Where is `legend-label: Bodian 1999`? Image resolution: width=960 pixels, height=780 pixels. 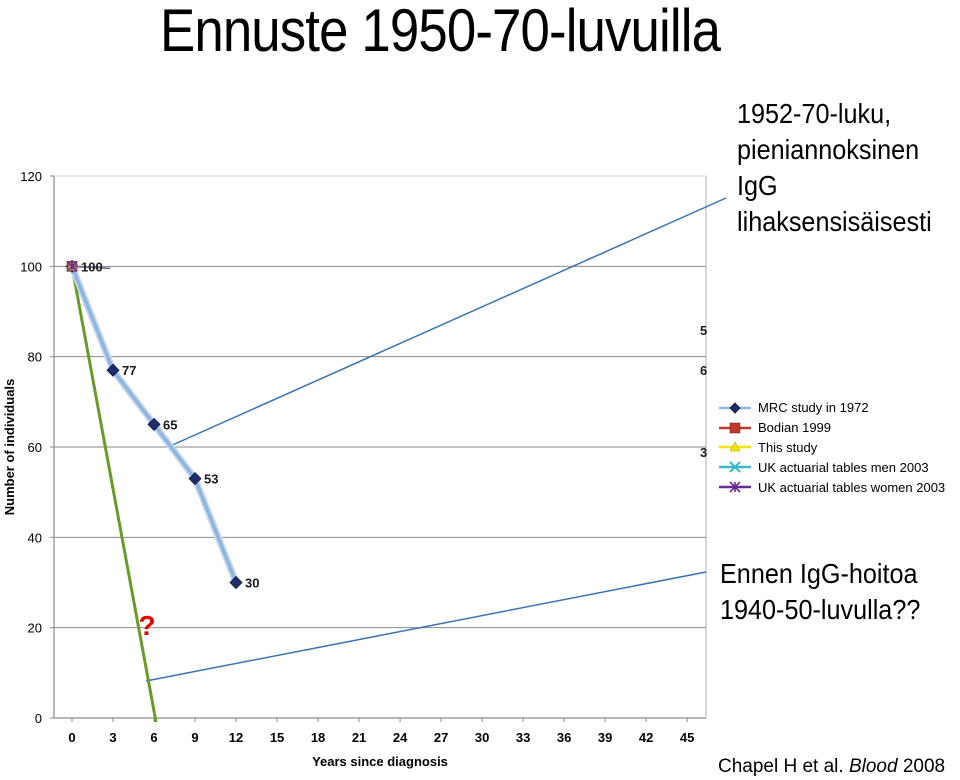
legend-label: Bodian 1999 is located at coordinates (795, 428).